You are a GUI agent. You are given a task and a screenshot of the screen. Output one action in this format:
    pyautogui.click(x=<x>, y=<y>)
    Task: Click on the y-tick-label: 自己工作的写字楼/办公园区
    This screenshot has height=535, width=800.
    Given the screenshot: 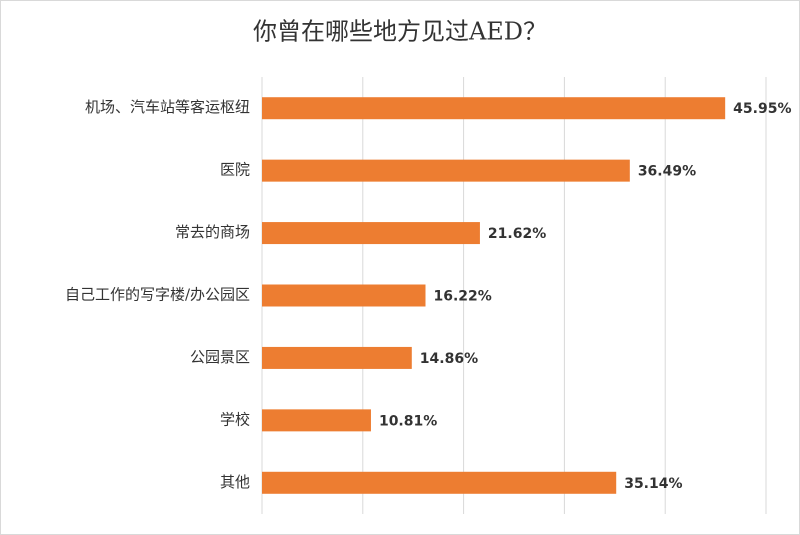 What is the action you would take?
    pyautogui.click(x=157, y=295)
    